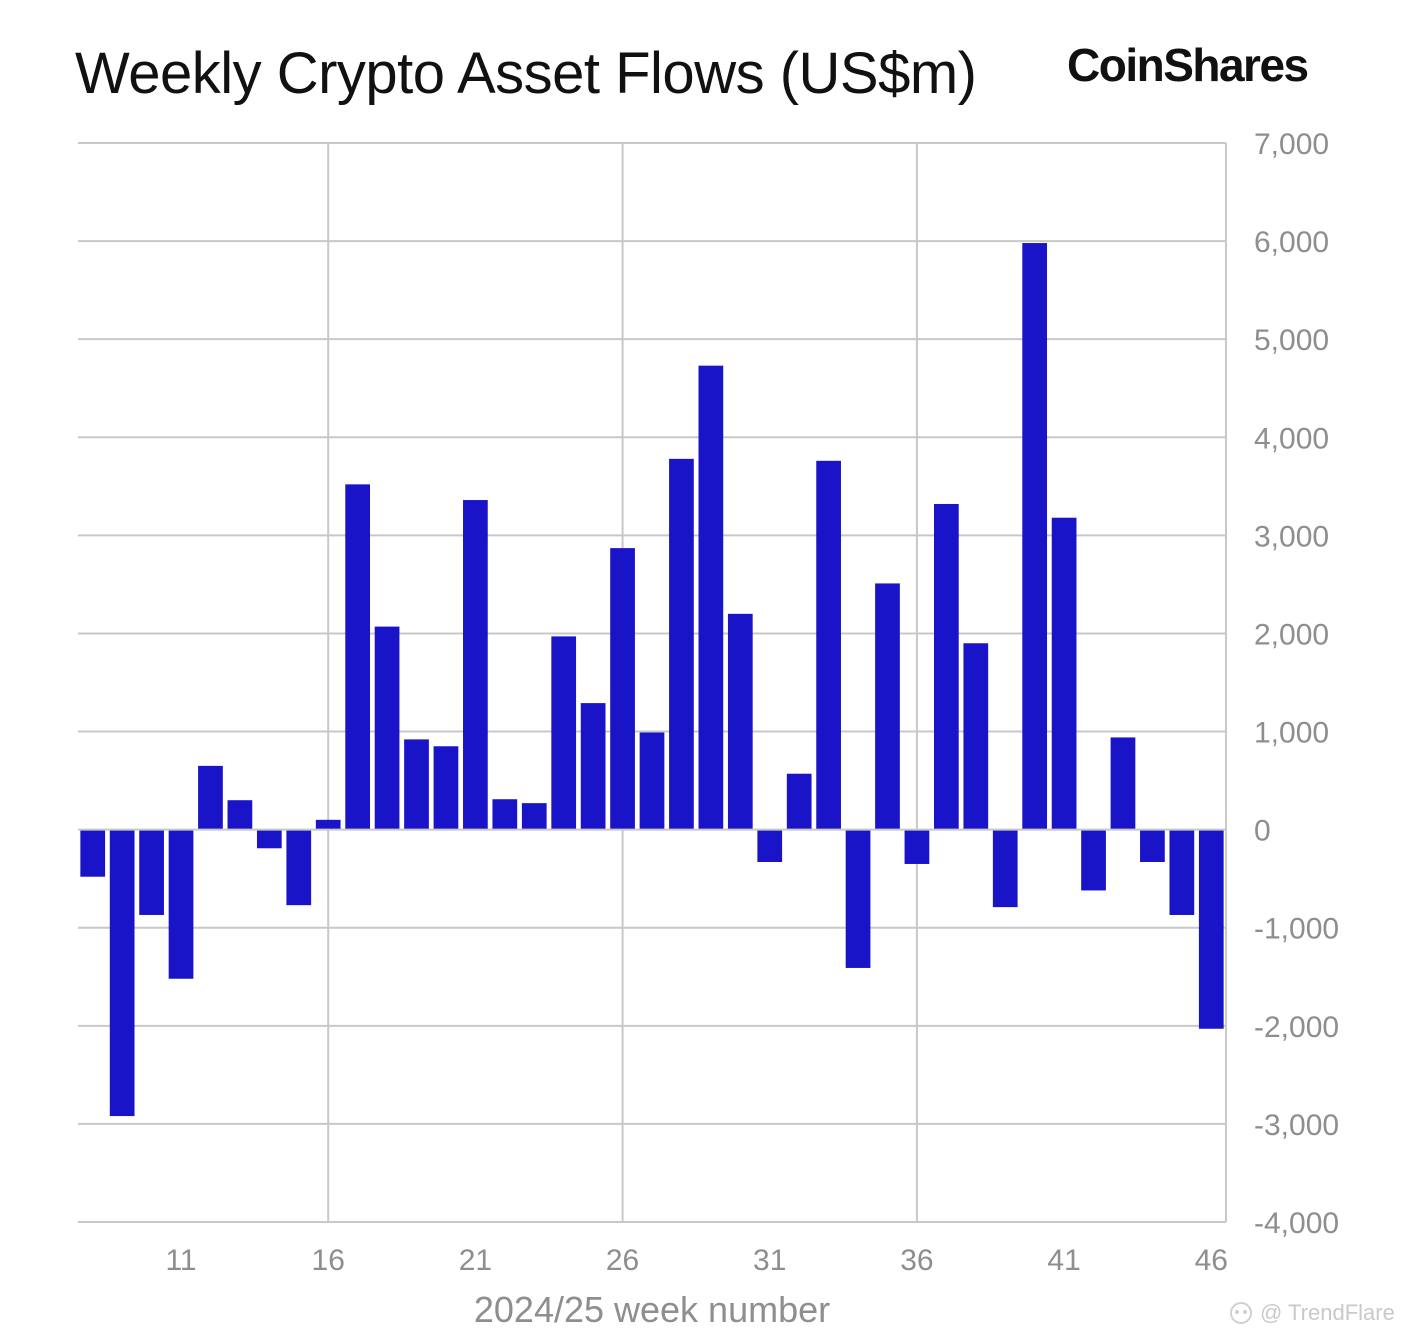 The height and width of the screenshot is (1342, 1418). What do you see at coordinates (1327, 1312) in the screenshot?
I see `watermark-text: @ TrendFlare` at bounding box center [1327, 1312].